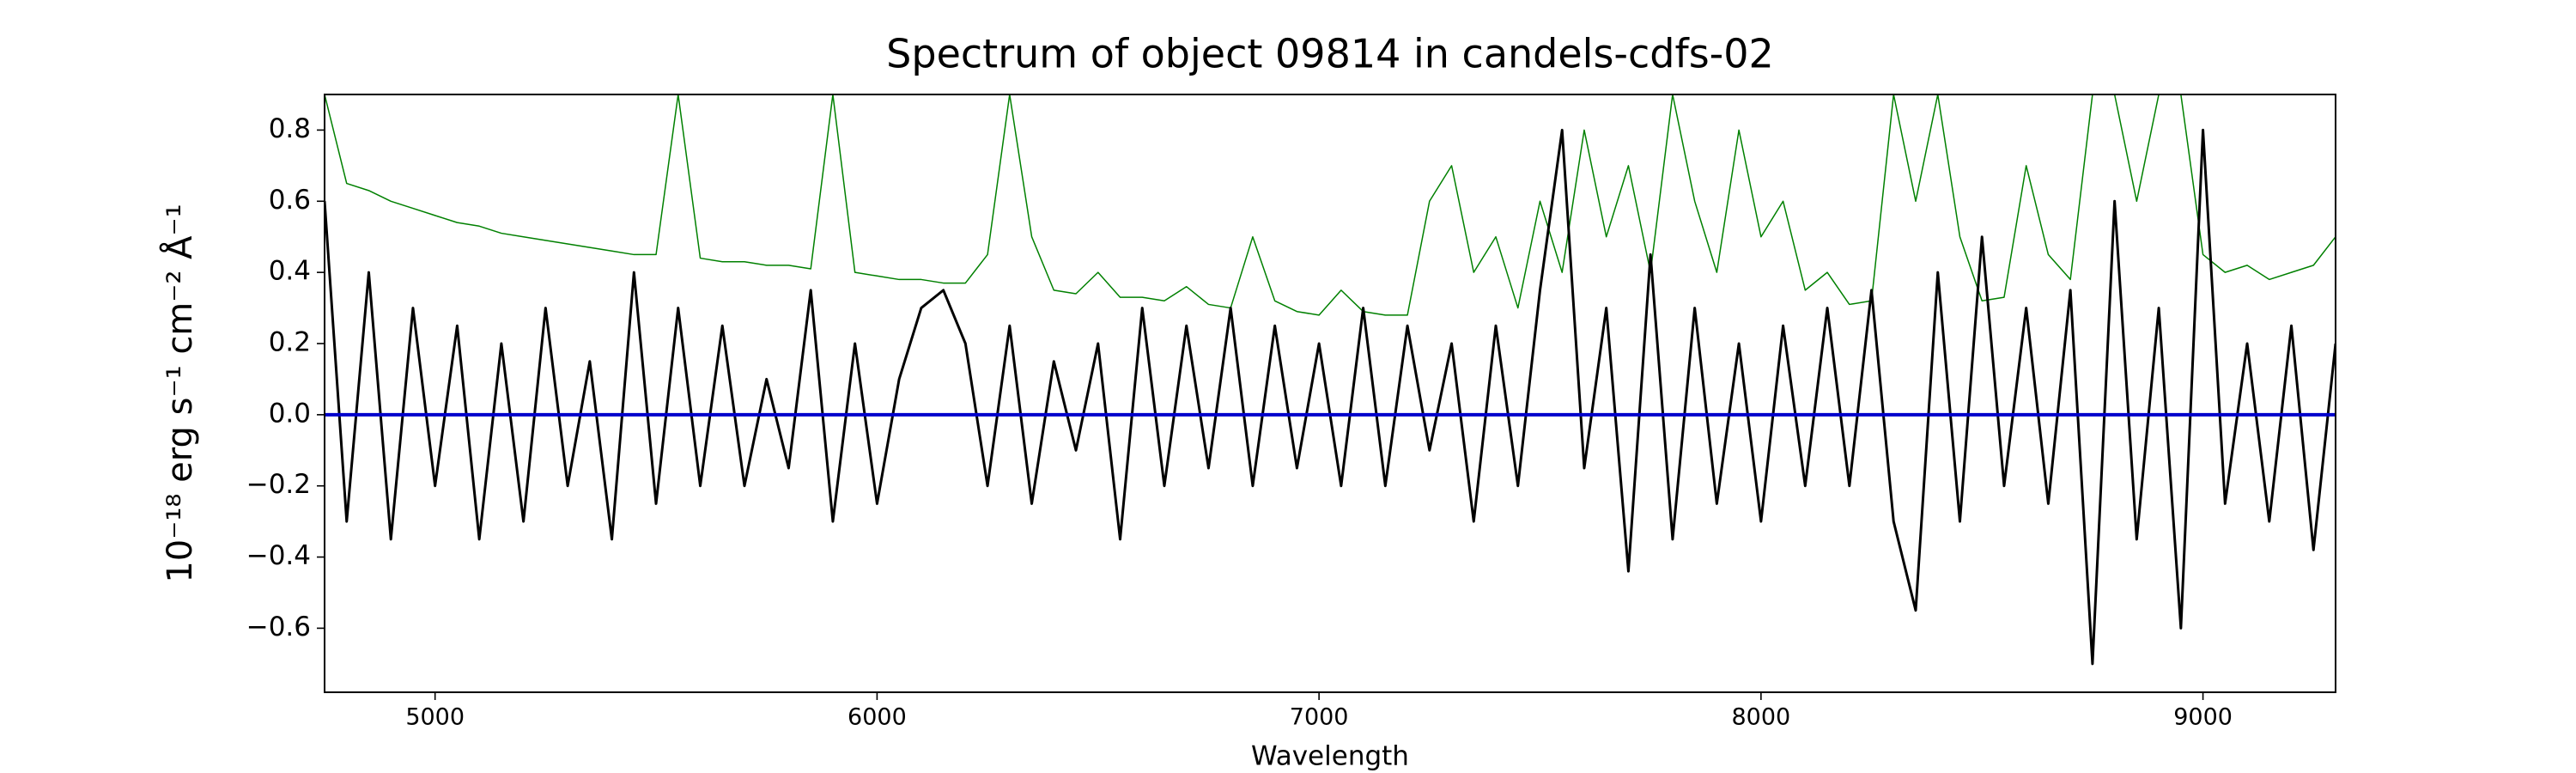 The width and height of the screenshot is (2576, 773). I want to click on y-tick-label: 0.4, so click(290, 271).